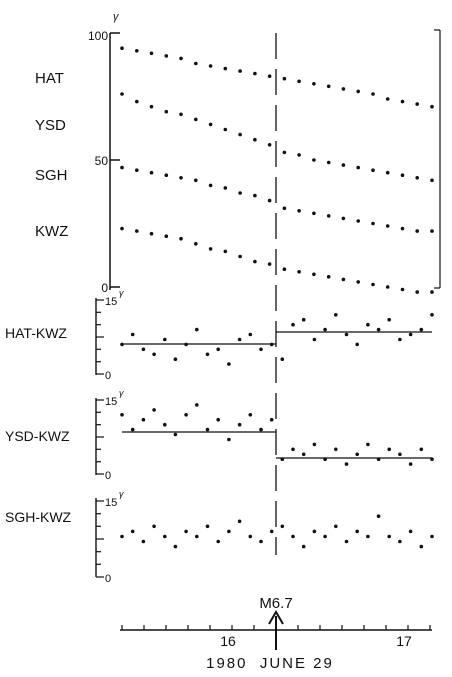 This screenshot has height=677, width=452. Describe the element at coordinates (111, 503) in the screenshot. I see `sgh-kwz-tick-15: 15` at that location.